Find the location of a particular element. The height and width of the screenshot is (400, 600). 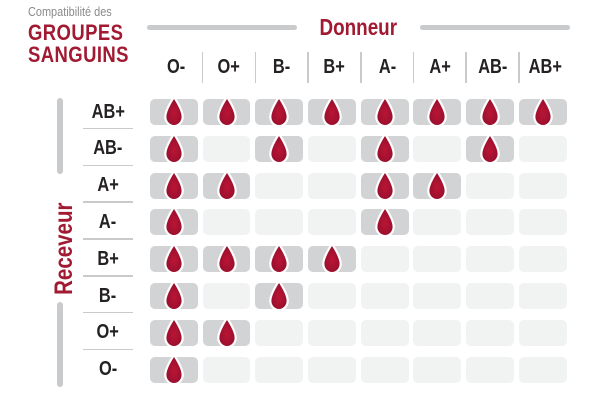

cell-A+-from-A--compatible is located at coordinates (384, 185).